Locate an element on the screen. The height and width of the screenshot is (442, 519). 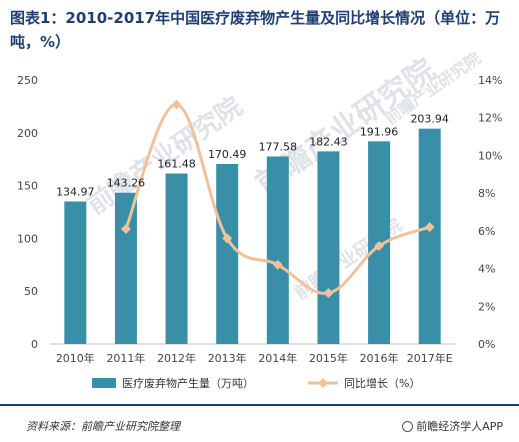
brand-credit: 前瞻经济学人APP is located at coordinates (452, 426).